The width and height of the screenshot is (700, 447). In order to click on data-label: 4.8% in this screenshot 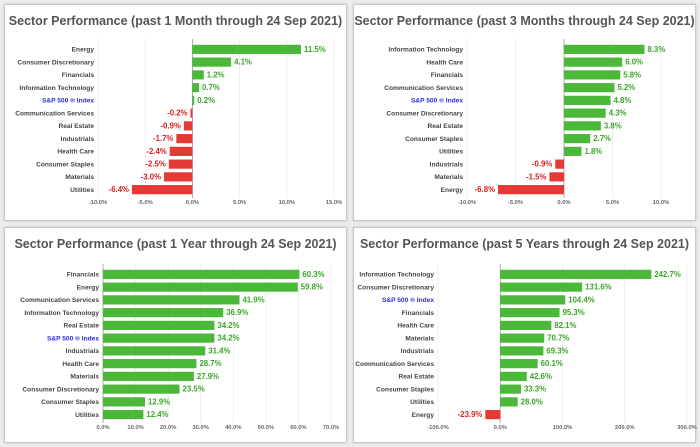, I will do `click(623, 100)`.